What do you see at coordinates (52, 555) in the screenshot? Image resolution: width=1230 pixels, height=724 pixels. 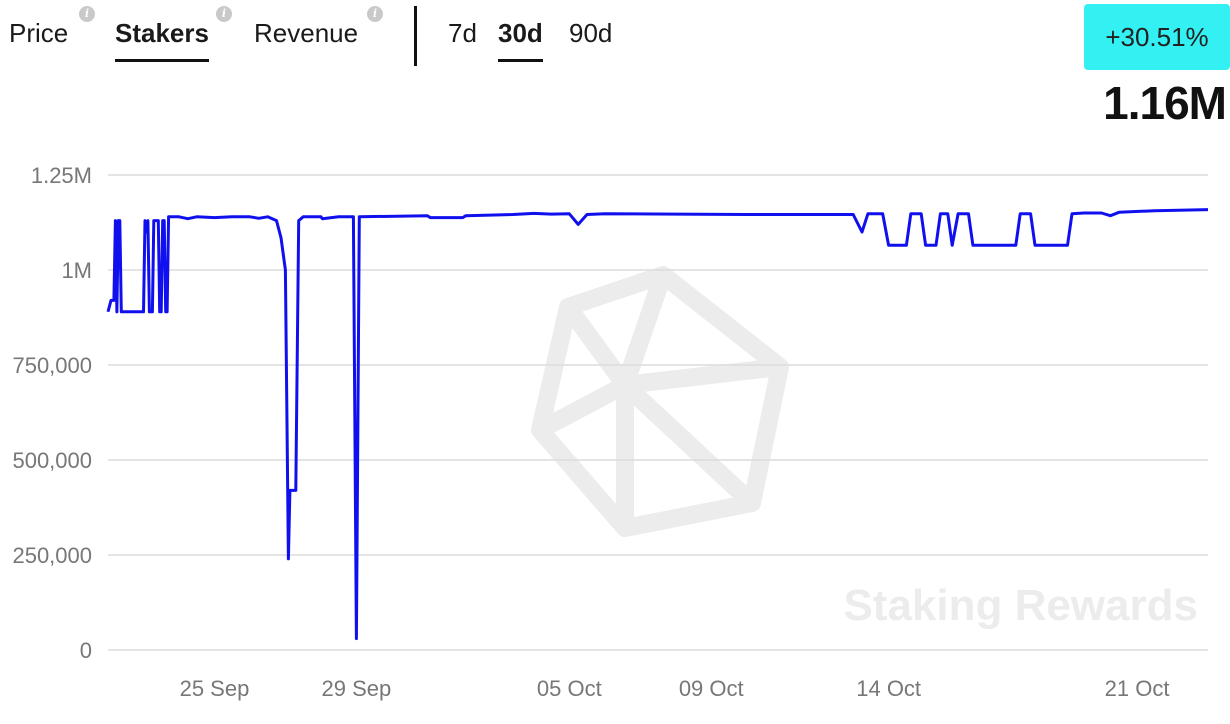 I see `y-tick-label: 250,000` at bounding box center [52, 555].